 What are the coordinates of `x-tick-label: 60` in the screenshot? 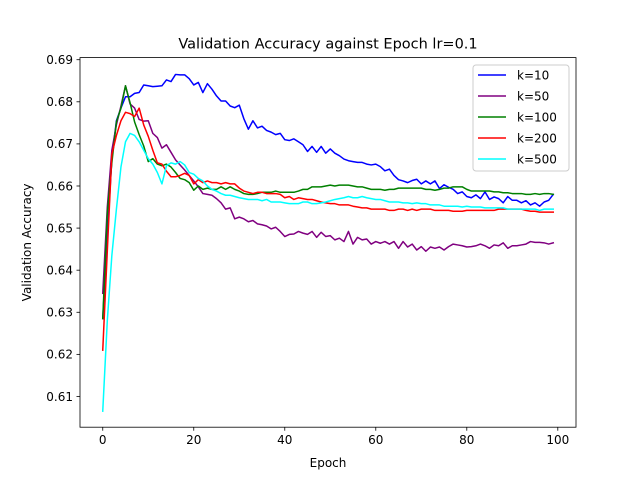 It's located at (375, 440).